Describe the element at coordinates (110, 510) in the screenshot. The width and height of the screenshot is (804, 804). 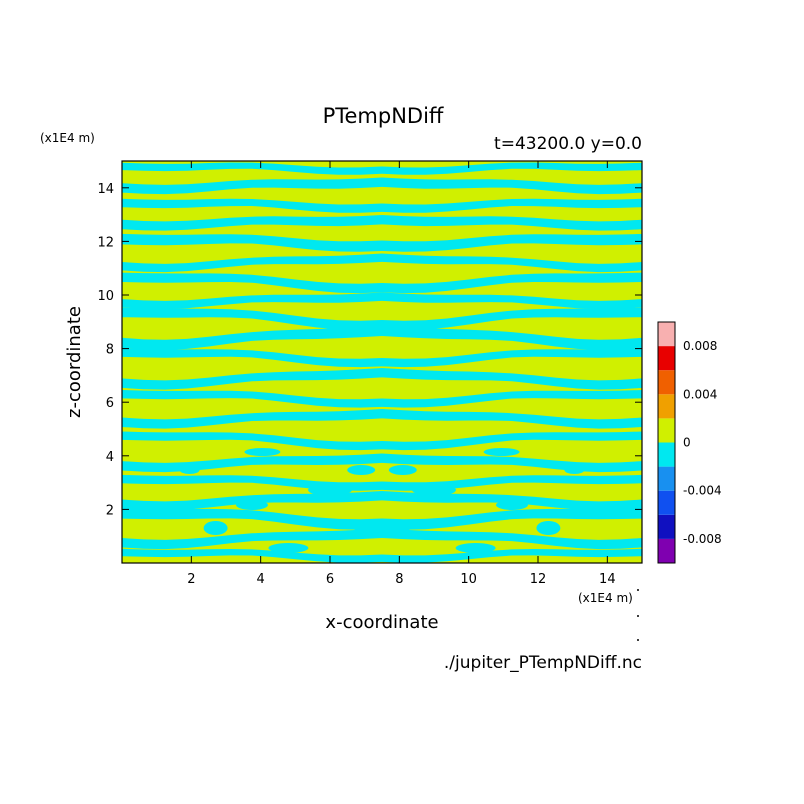
I see `y-tick-label: 2` at that location.